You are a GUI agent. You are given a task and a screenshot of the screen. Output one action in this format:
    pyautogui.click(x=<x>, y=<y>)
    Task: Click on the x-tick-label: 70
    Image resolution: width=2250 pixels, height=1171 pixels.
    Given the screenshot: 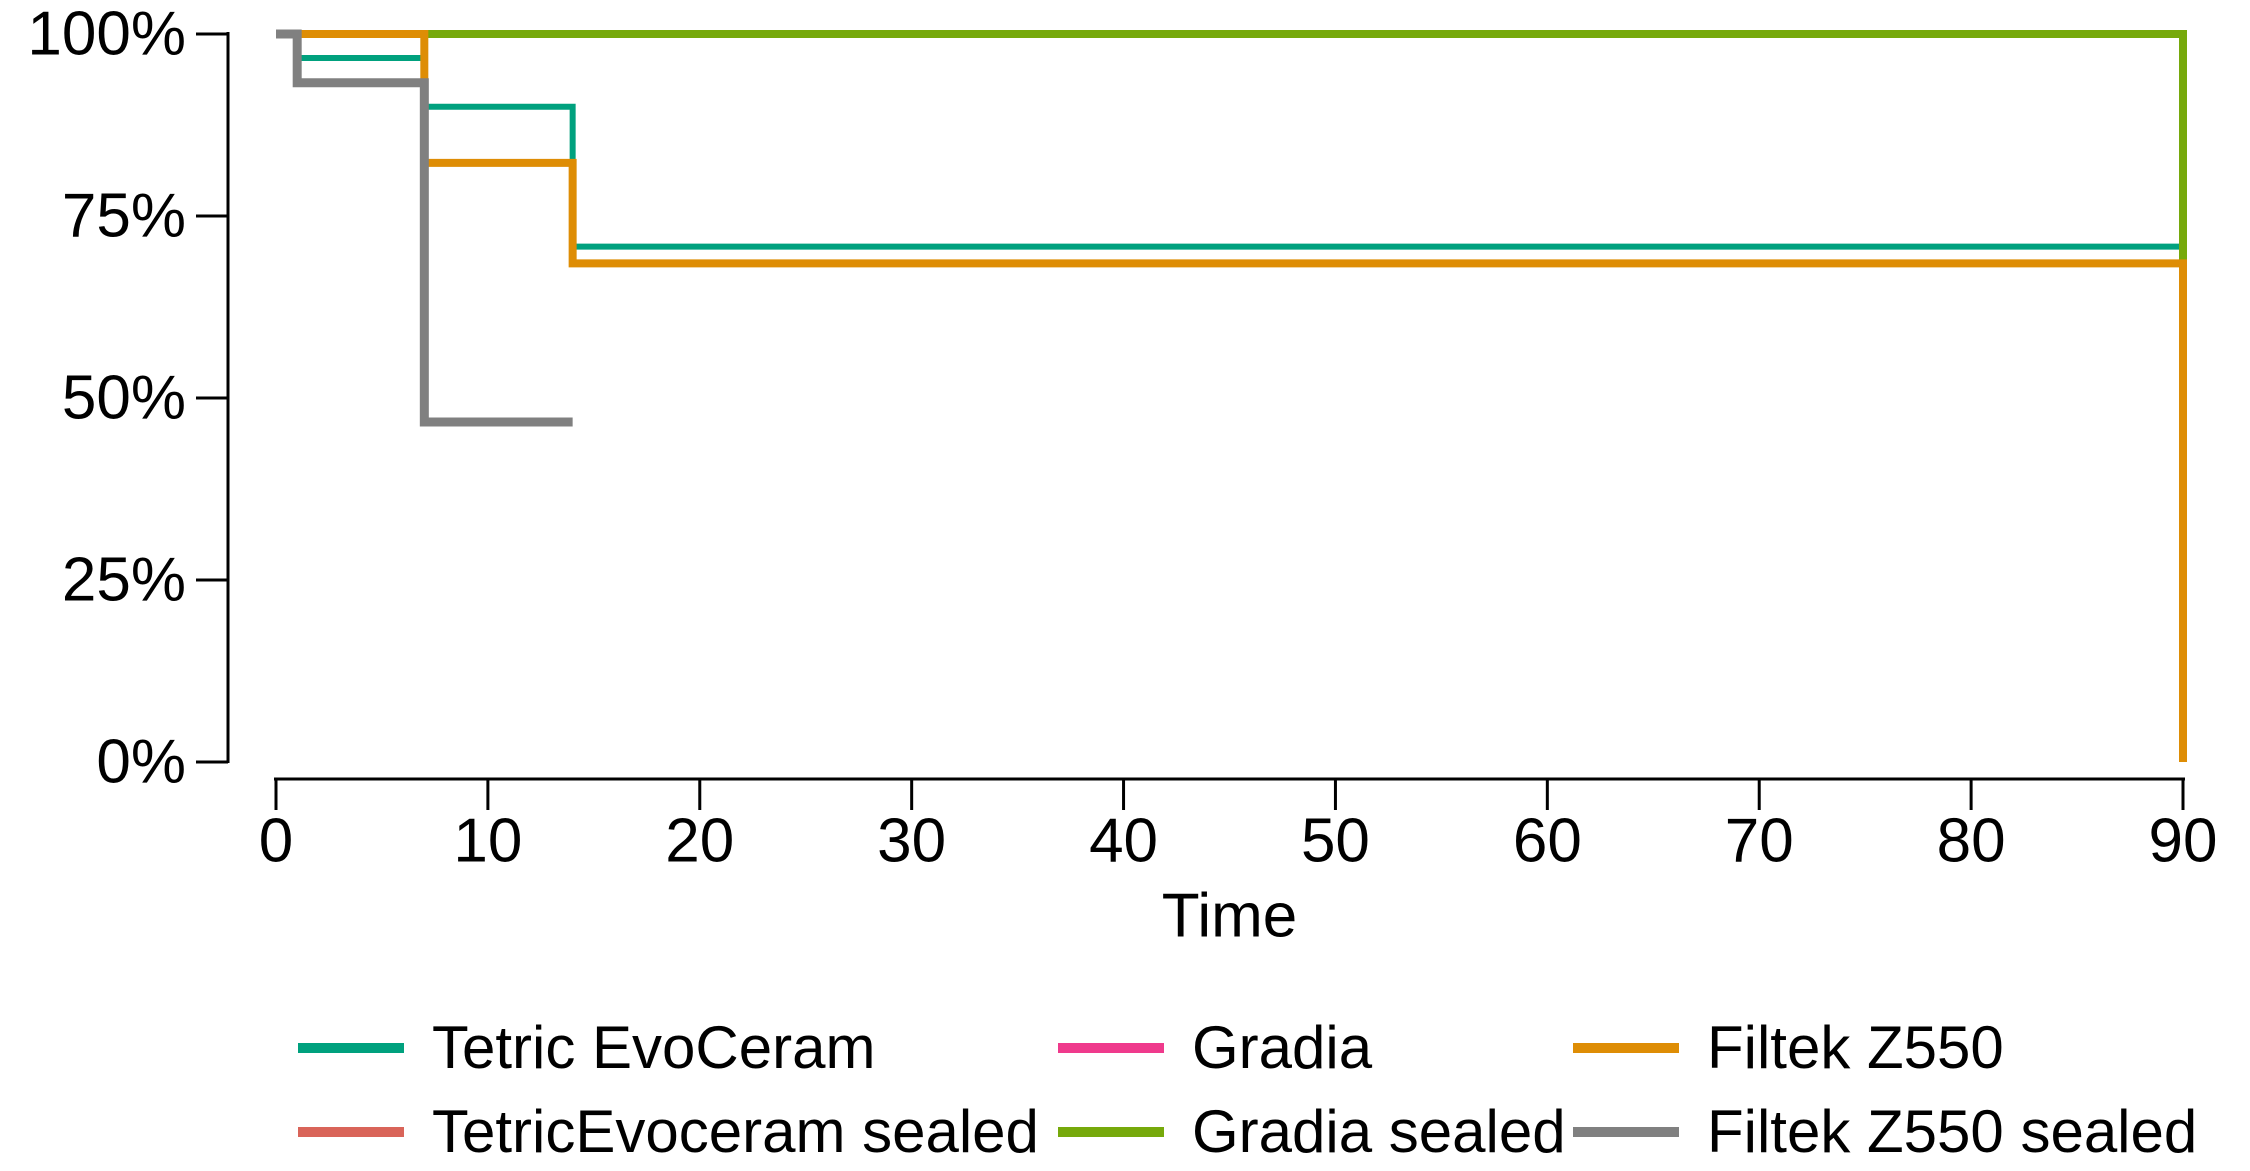 What is the action you would take?
    pyautogui.click(x=1759, y=841)
    